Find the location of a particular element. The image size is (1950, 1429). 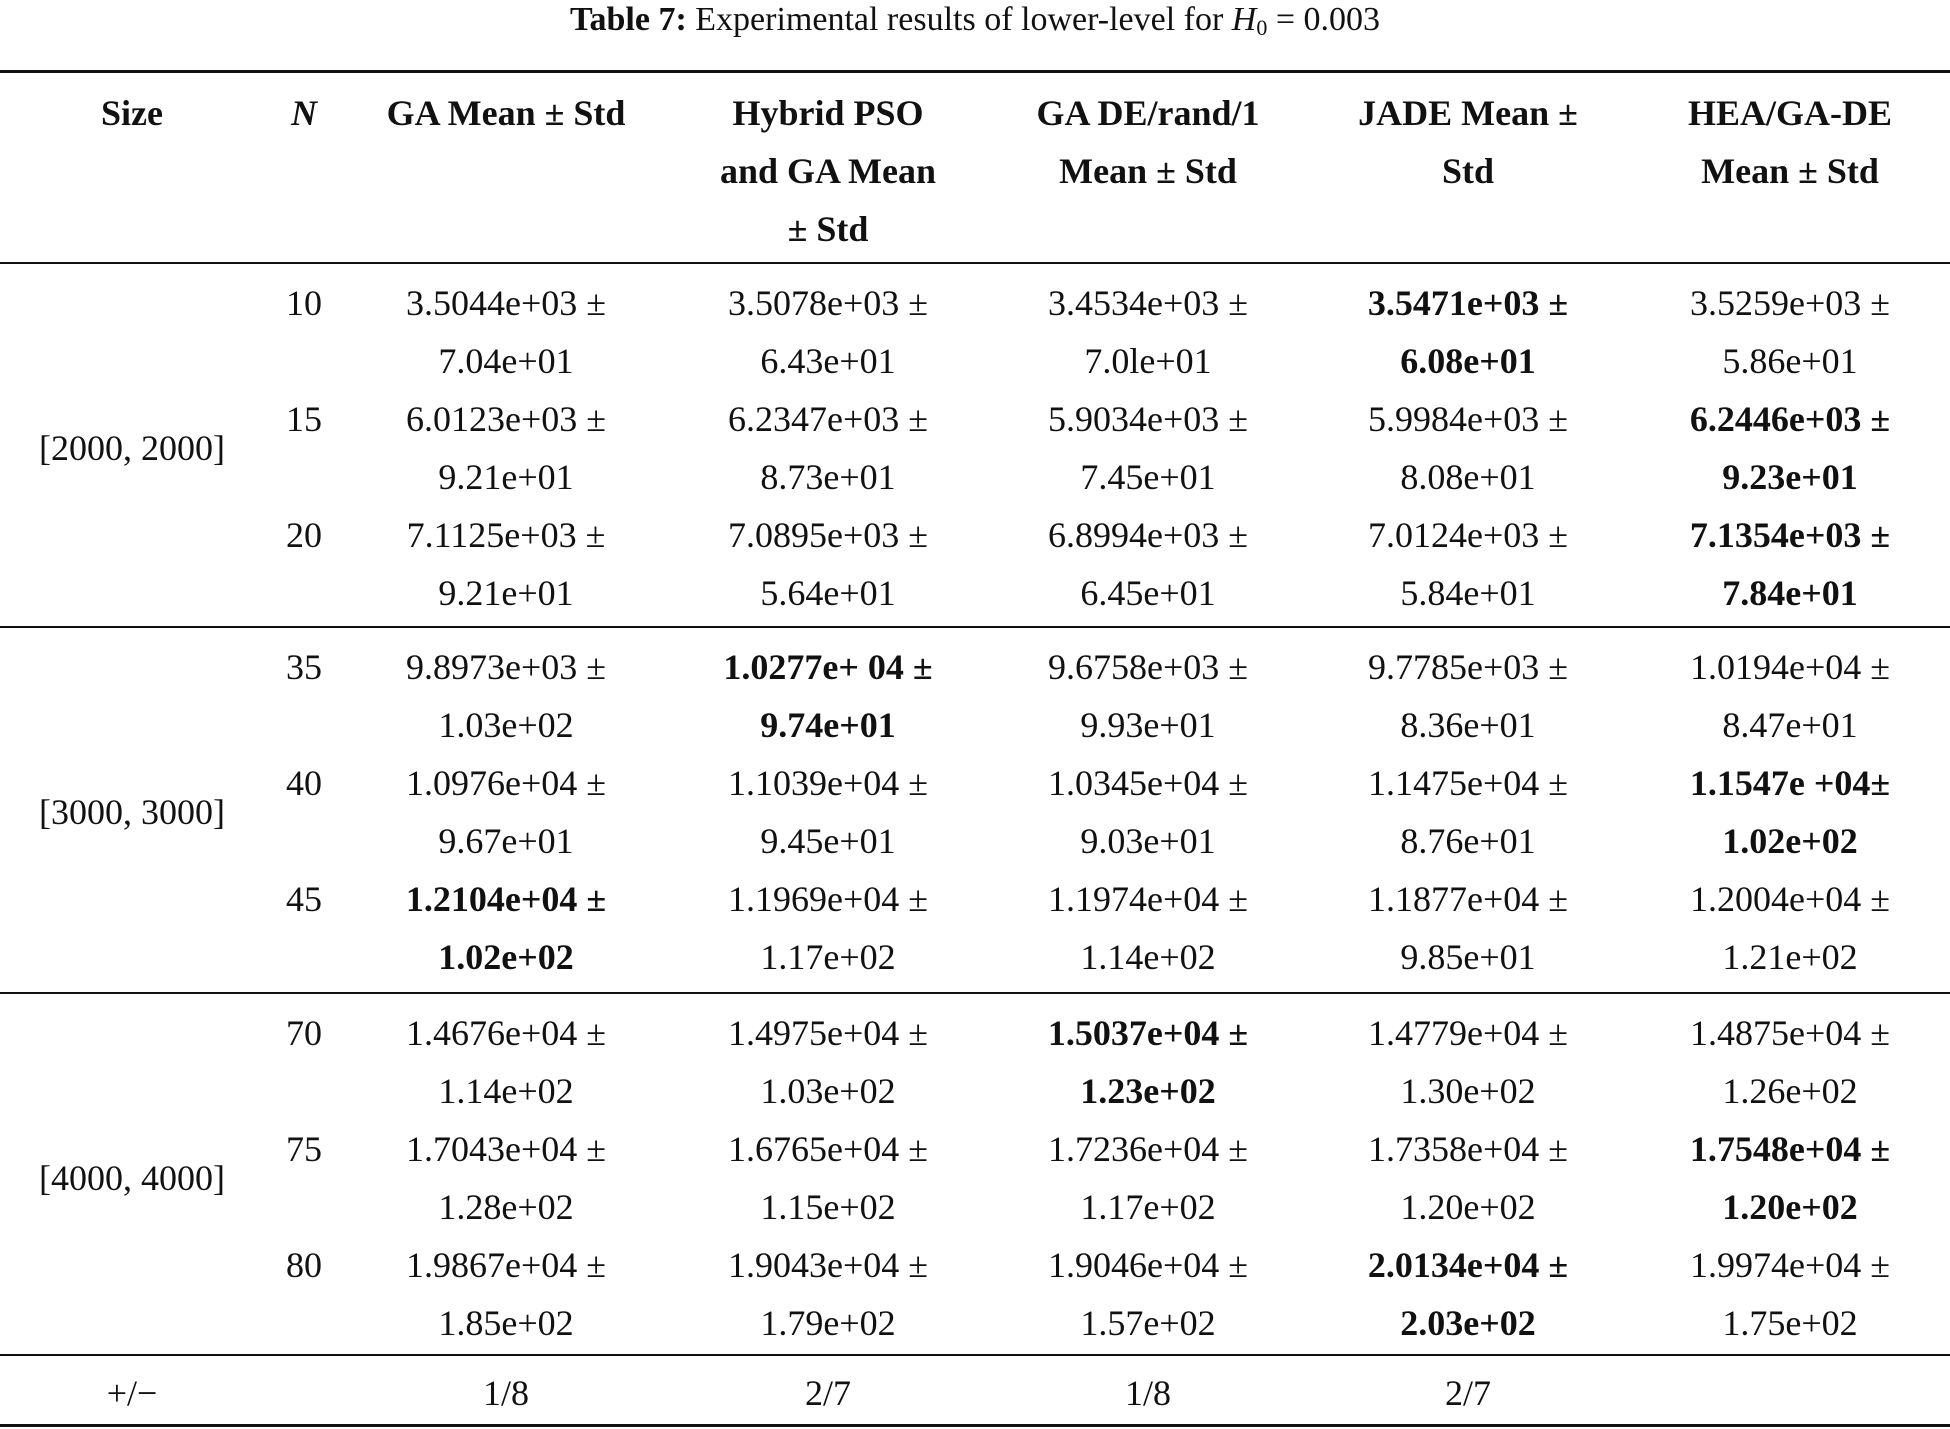

result-mean: 1.0277e+ 04 ± is located at coordinates (828, 667).